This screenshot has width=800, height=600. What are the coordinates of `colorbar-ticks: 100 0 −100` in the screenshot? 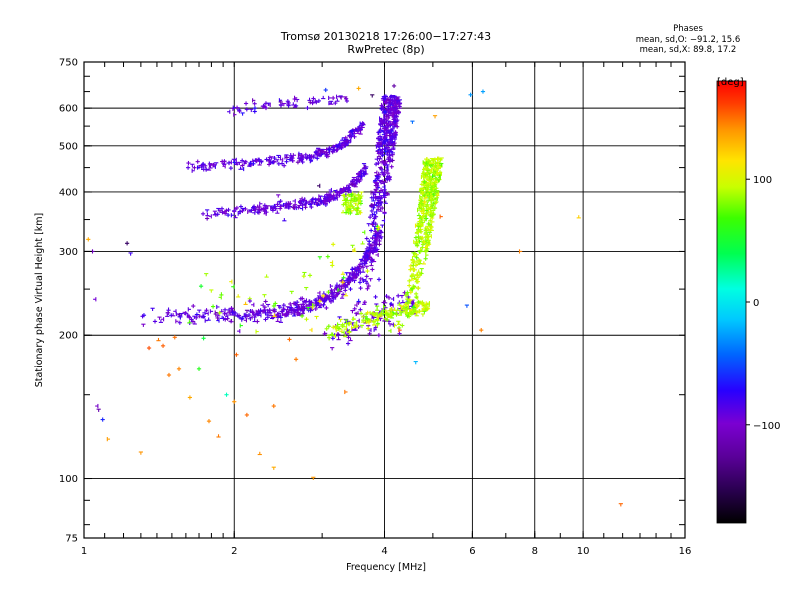 It's located at (763, 303).